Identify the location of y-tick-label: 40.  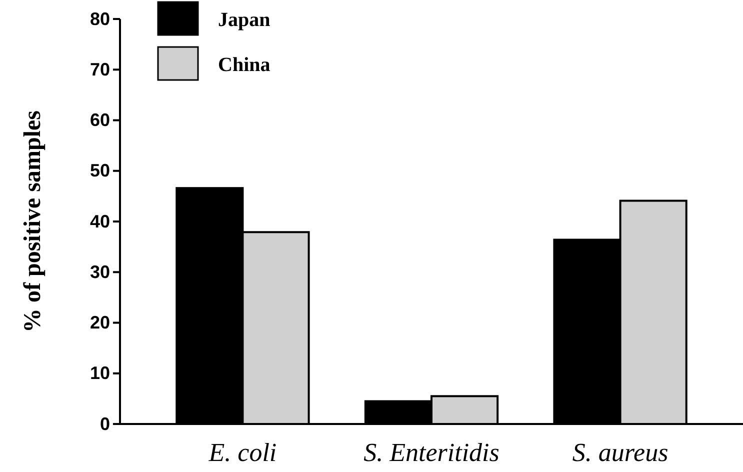
(100, 221).